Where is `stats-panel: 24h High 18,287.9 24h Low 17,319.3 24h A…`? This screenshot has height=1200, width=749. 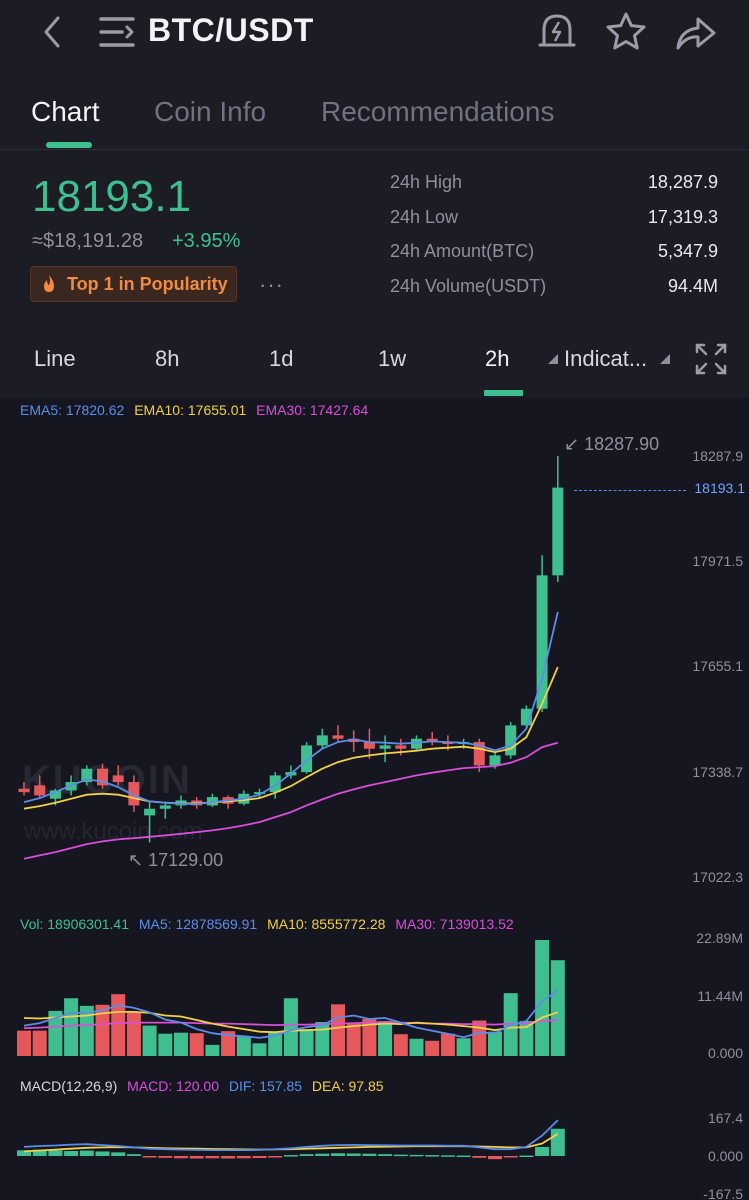
stats-panel: 24h High 18,287.9 24h Low 17,319.3 24h A… is located at coordinates (555, 241).